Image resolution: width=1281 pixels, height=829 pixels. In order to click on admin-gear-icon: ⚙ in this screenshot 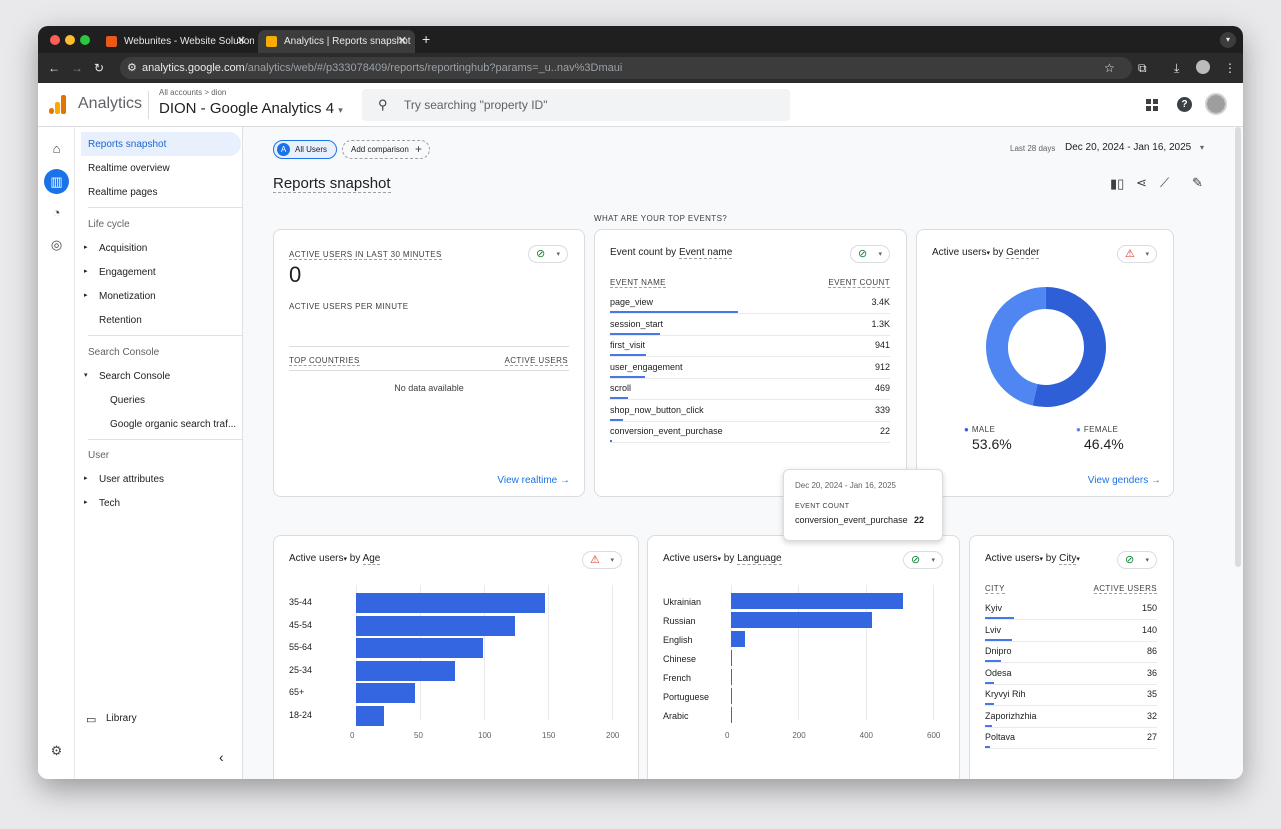, I will do `click(56, 750)`.